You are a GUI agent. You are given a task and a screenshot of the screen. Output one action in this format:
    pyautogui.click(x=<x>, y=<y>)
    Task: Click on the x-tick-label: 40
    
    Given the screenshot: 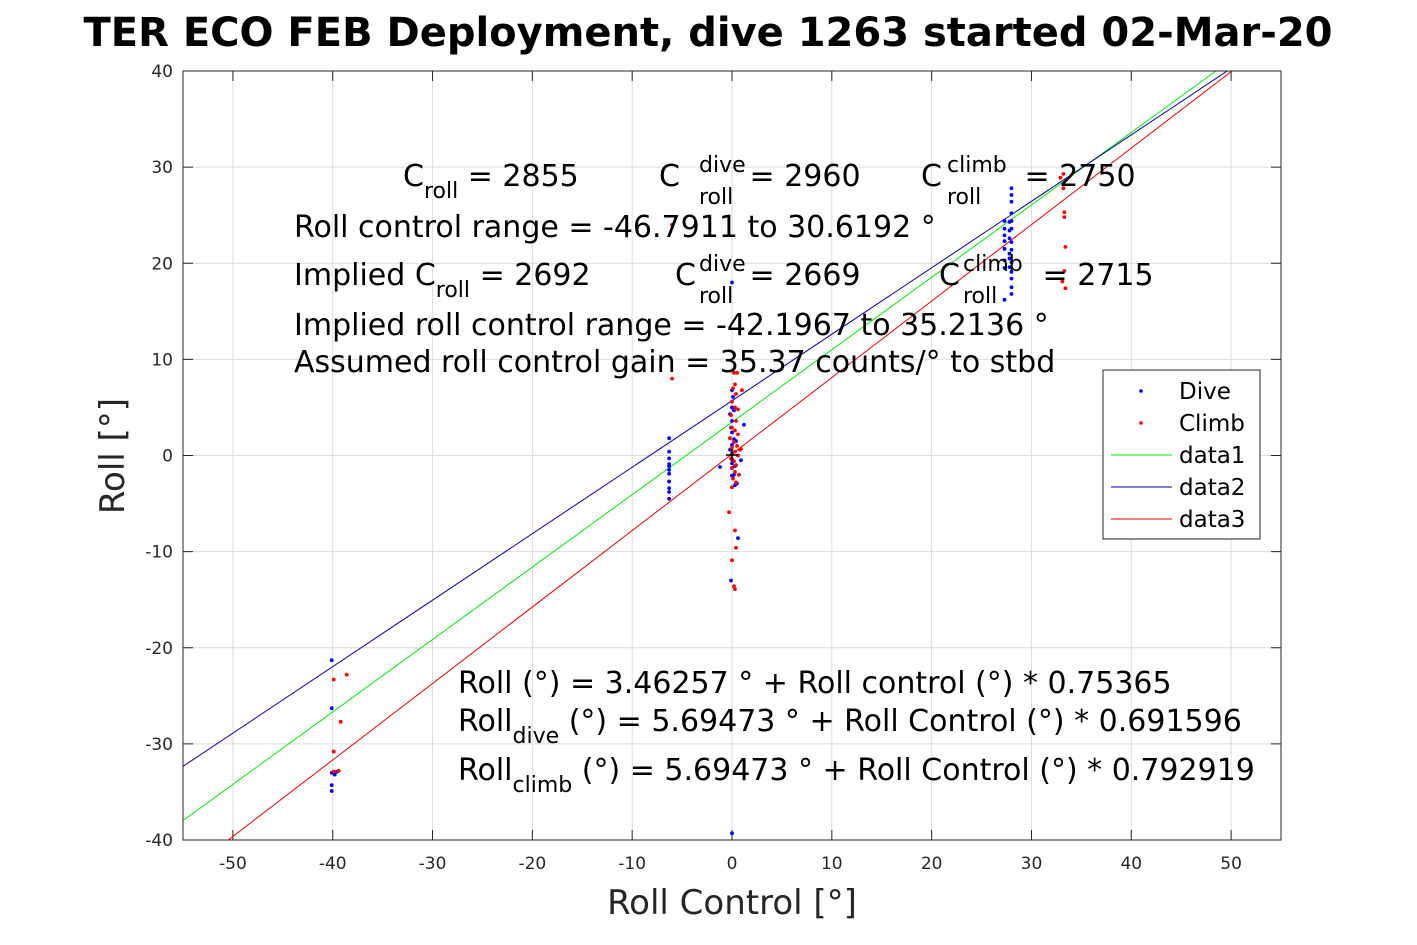 What is the action you would take?
    pyautogui.click(x=1131, y=864)
    